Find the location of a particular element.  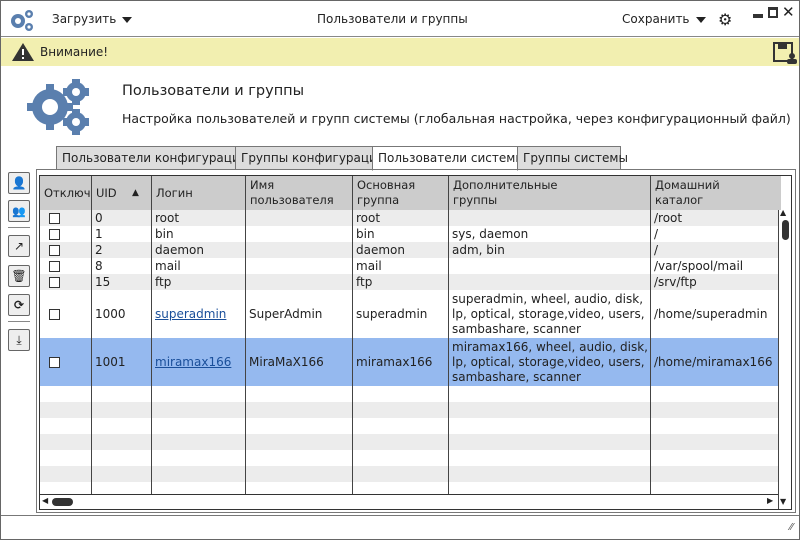

settings-gear-icon: ⚙ is located at coordinates (725, 19).